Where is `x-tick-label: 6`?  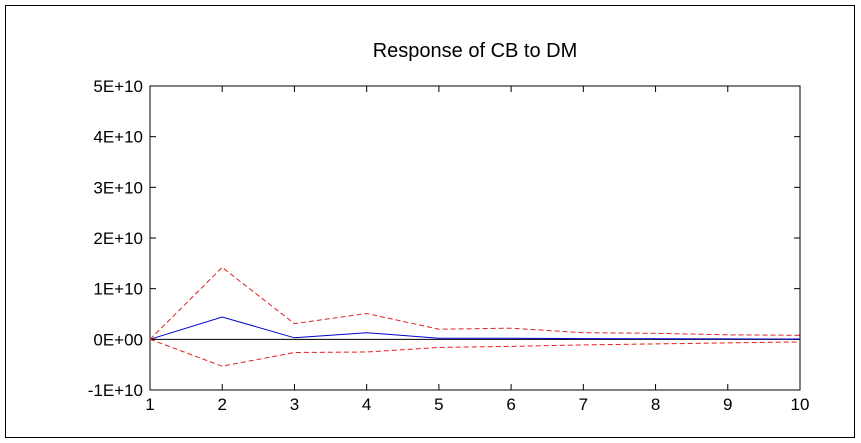
x-tick-label: 6 is located at coordinates (510, 404).